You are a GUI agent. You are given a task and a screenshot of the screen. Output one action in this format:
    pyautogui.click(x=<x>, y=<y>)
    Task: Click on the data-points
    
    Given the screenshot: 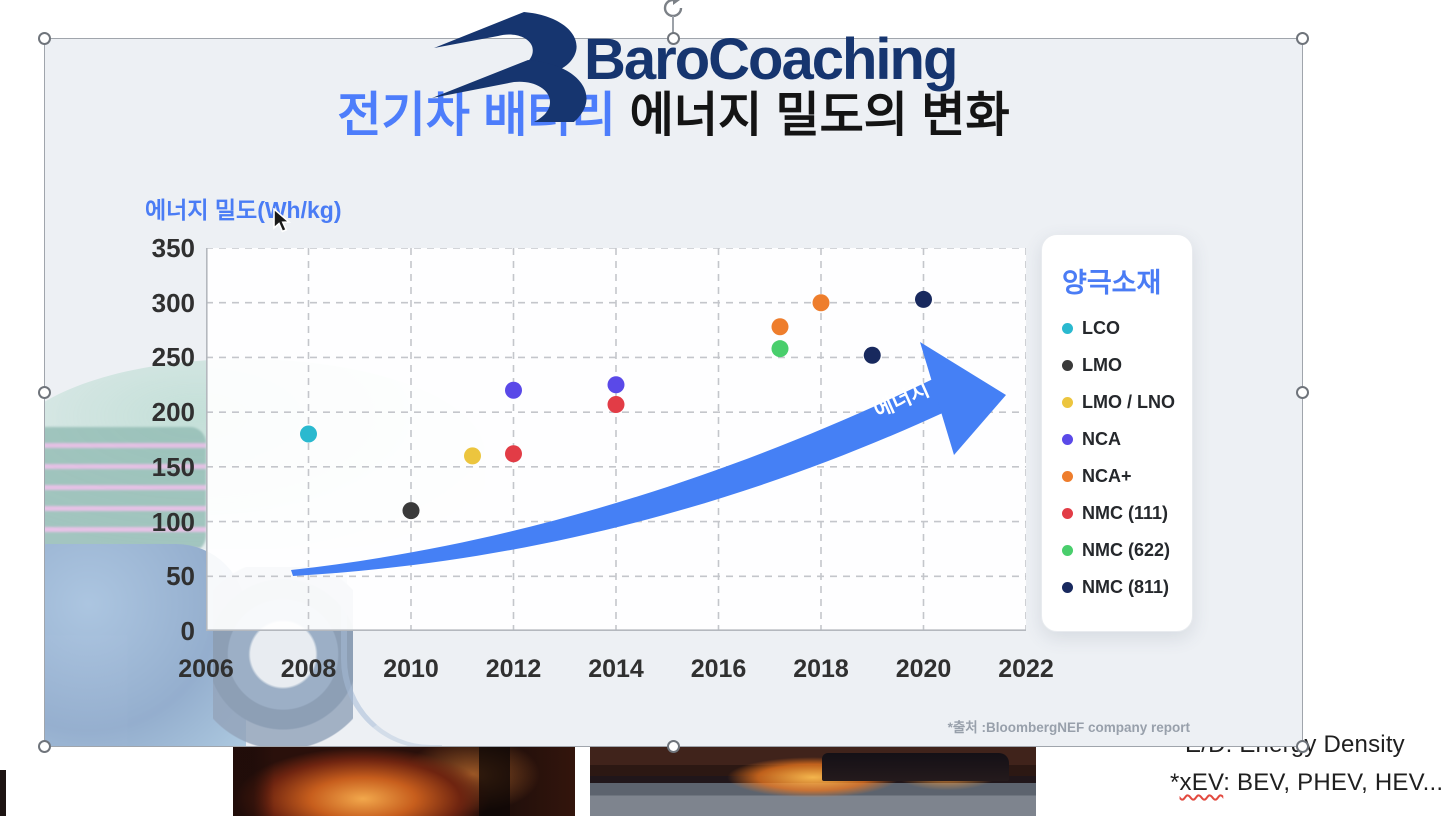 What is the action you would take?
    pyautogui.click(x=616, y=405)
    